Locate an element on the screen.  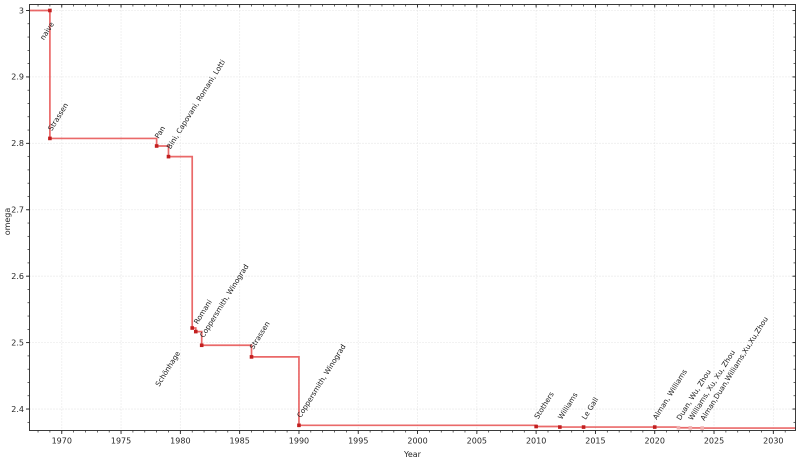
y-tick-label: 2.5 is located at coordinates (17, 342).